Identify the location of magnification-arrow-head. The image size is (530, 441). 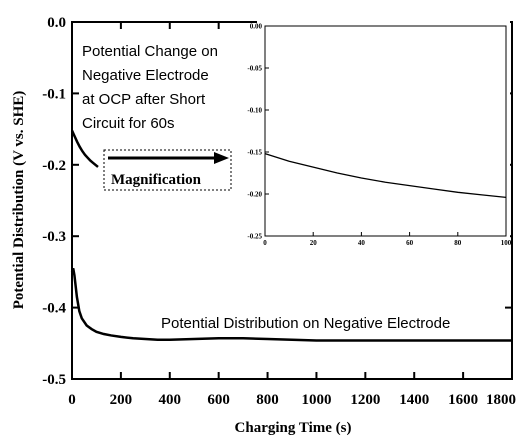
(221, 158).